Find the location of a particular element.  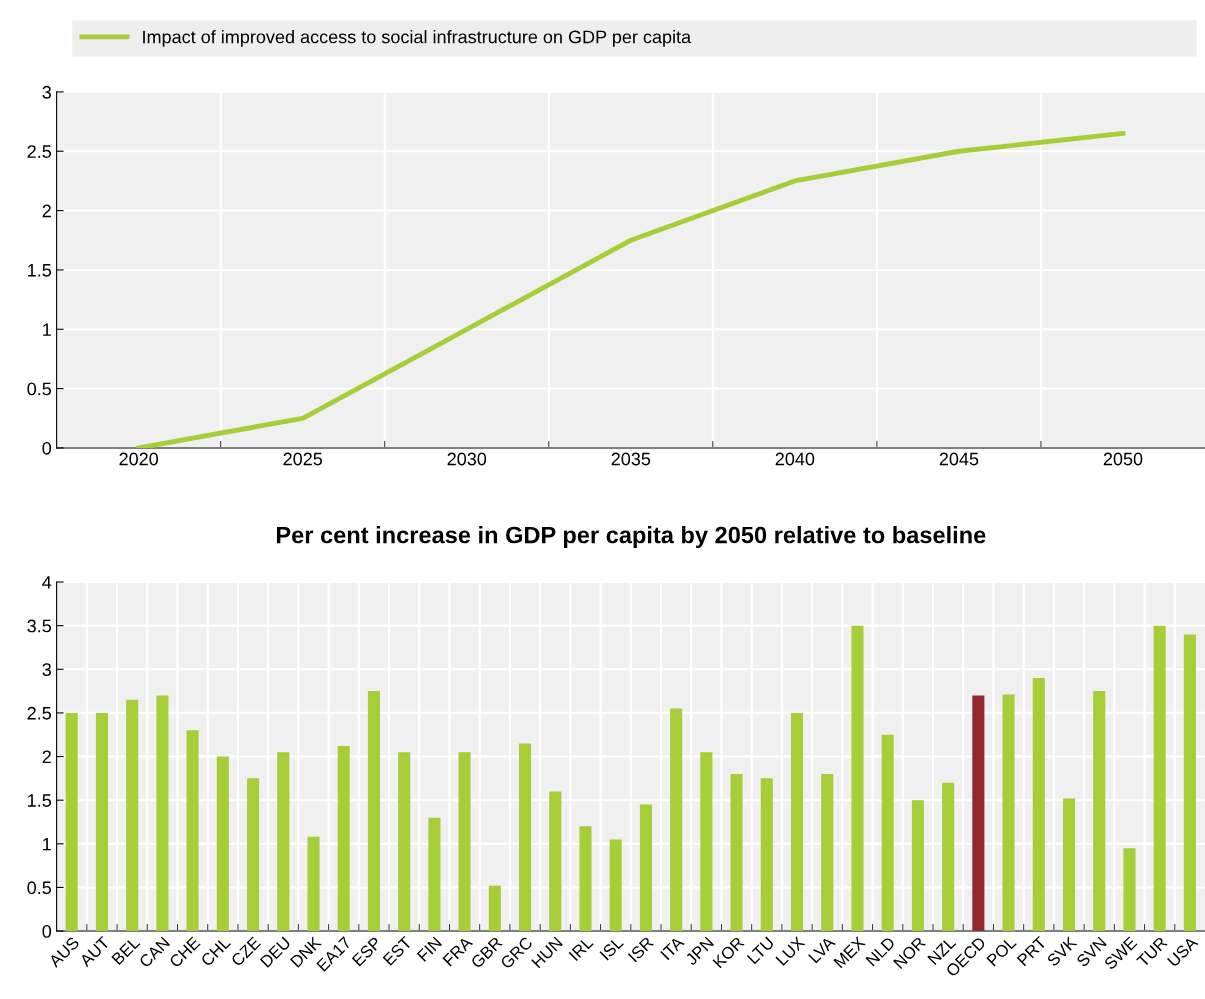

x-tick-label: ITA is located at coordinates (672, 948).